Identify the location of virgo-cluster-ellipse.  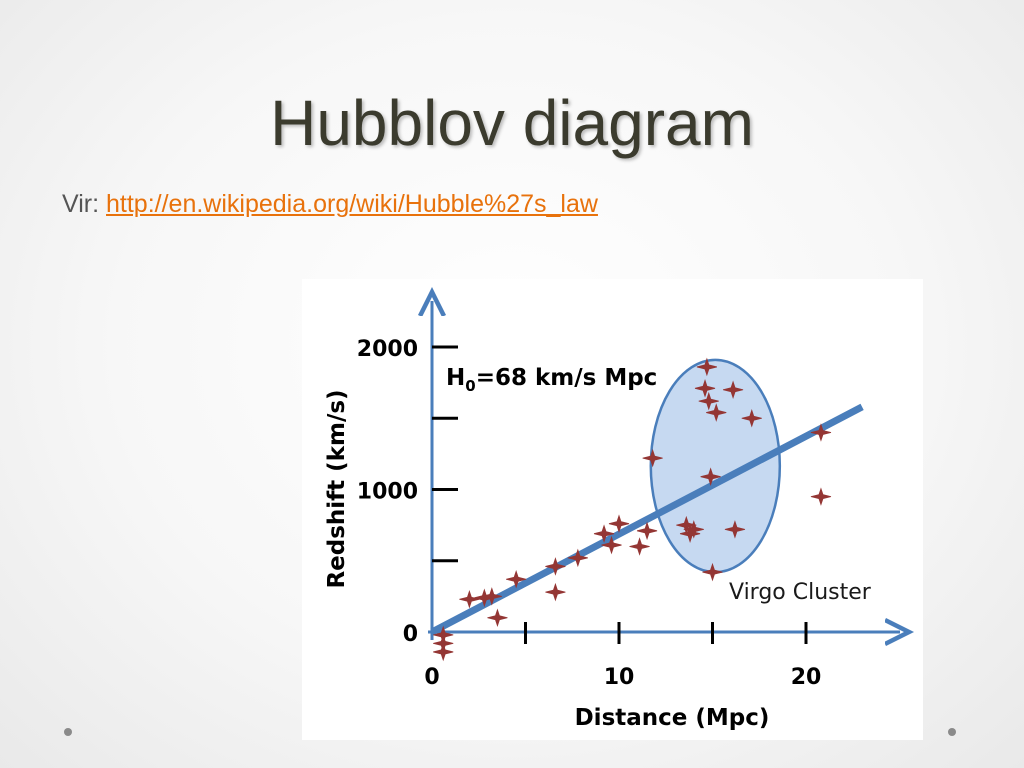
(715, 466).